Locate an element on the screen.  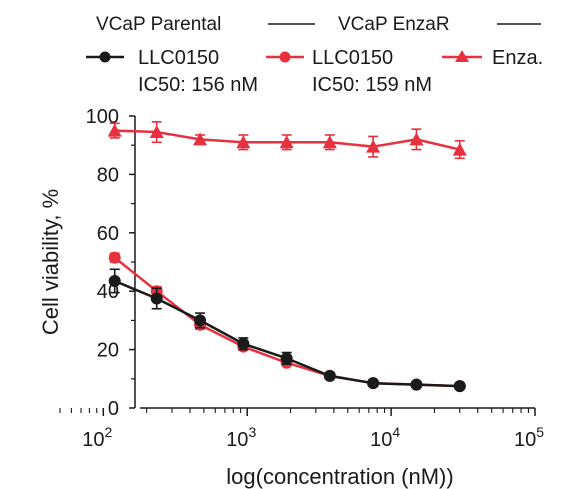
legend-enzar-llc-ic50: IC50: 159 nM is located at coordinates (372, 85).